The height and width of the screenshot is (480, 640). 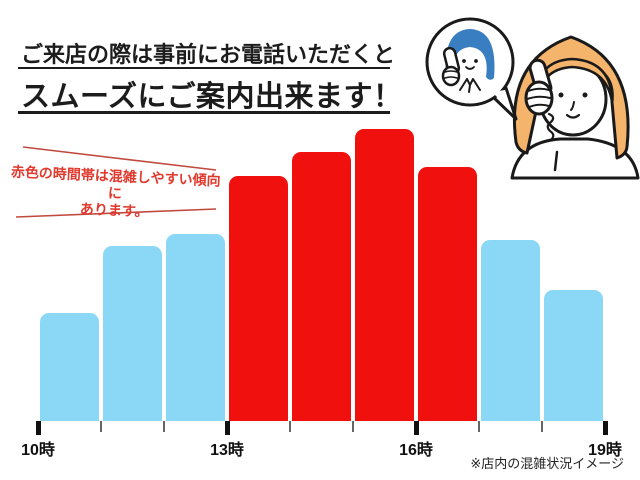 What do you see at coordinates (195, 327) in the screenshot?
I see `bar-12時` at bounding box center [195, 327].